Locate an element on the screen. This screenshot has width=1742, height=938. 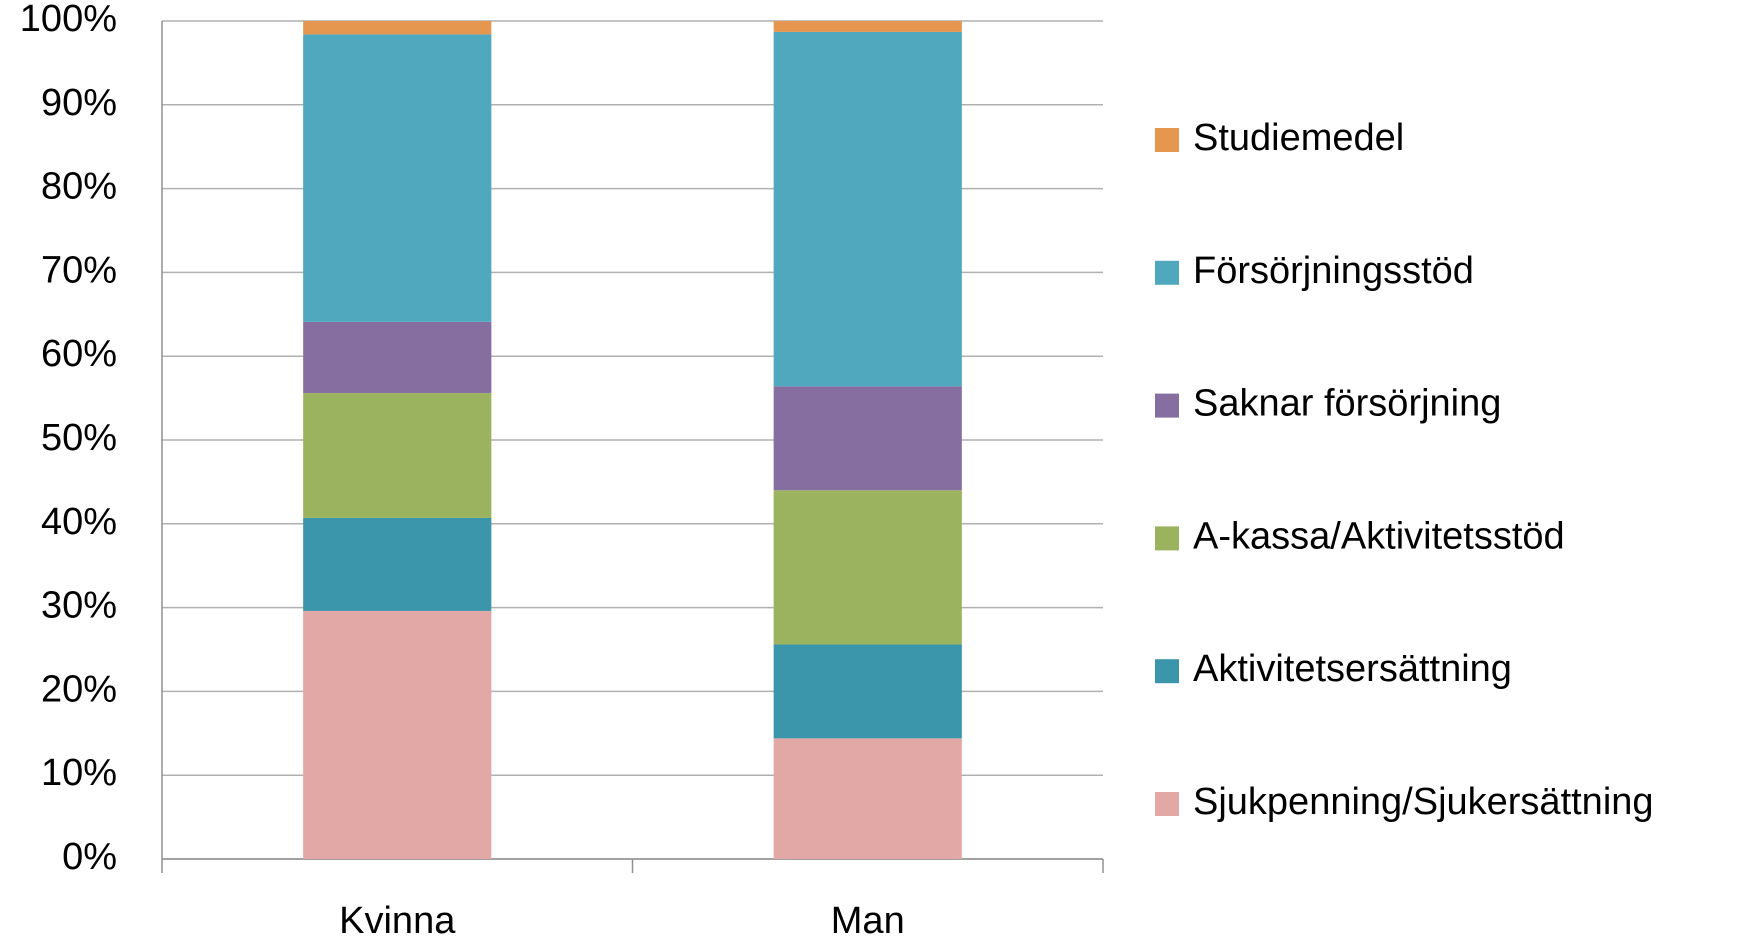
y-tick-label: 30% is located at coordinates (79, 606).